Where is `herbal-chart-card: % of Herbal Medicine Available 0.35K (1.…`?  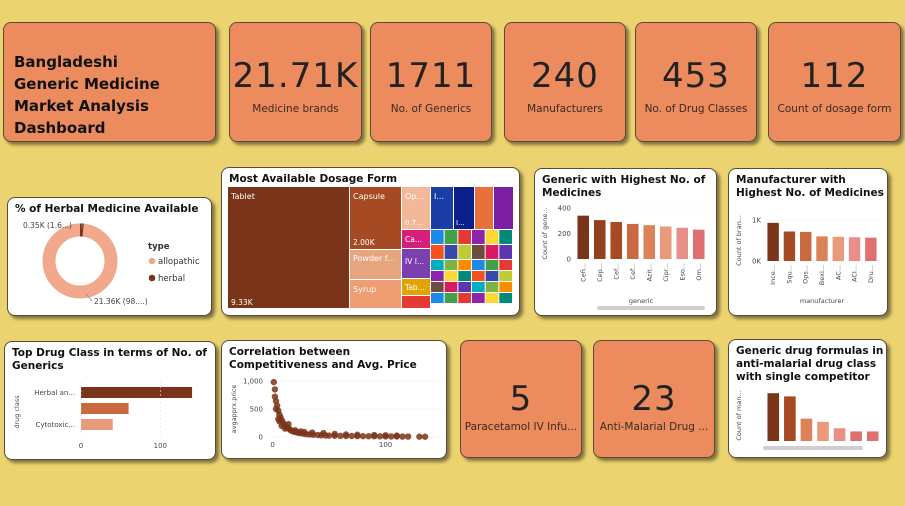 herbal-chart-card: % of Herbal Medicine Available 0.35K (1.… is located at coordinates (109, 256).